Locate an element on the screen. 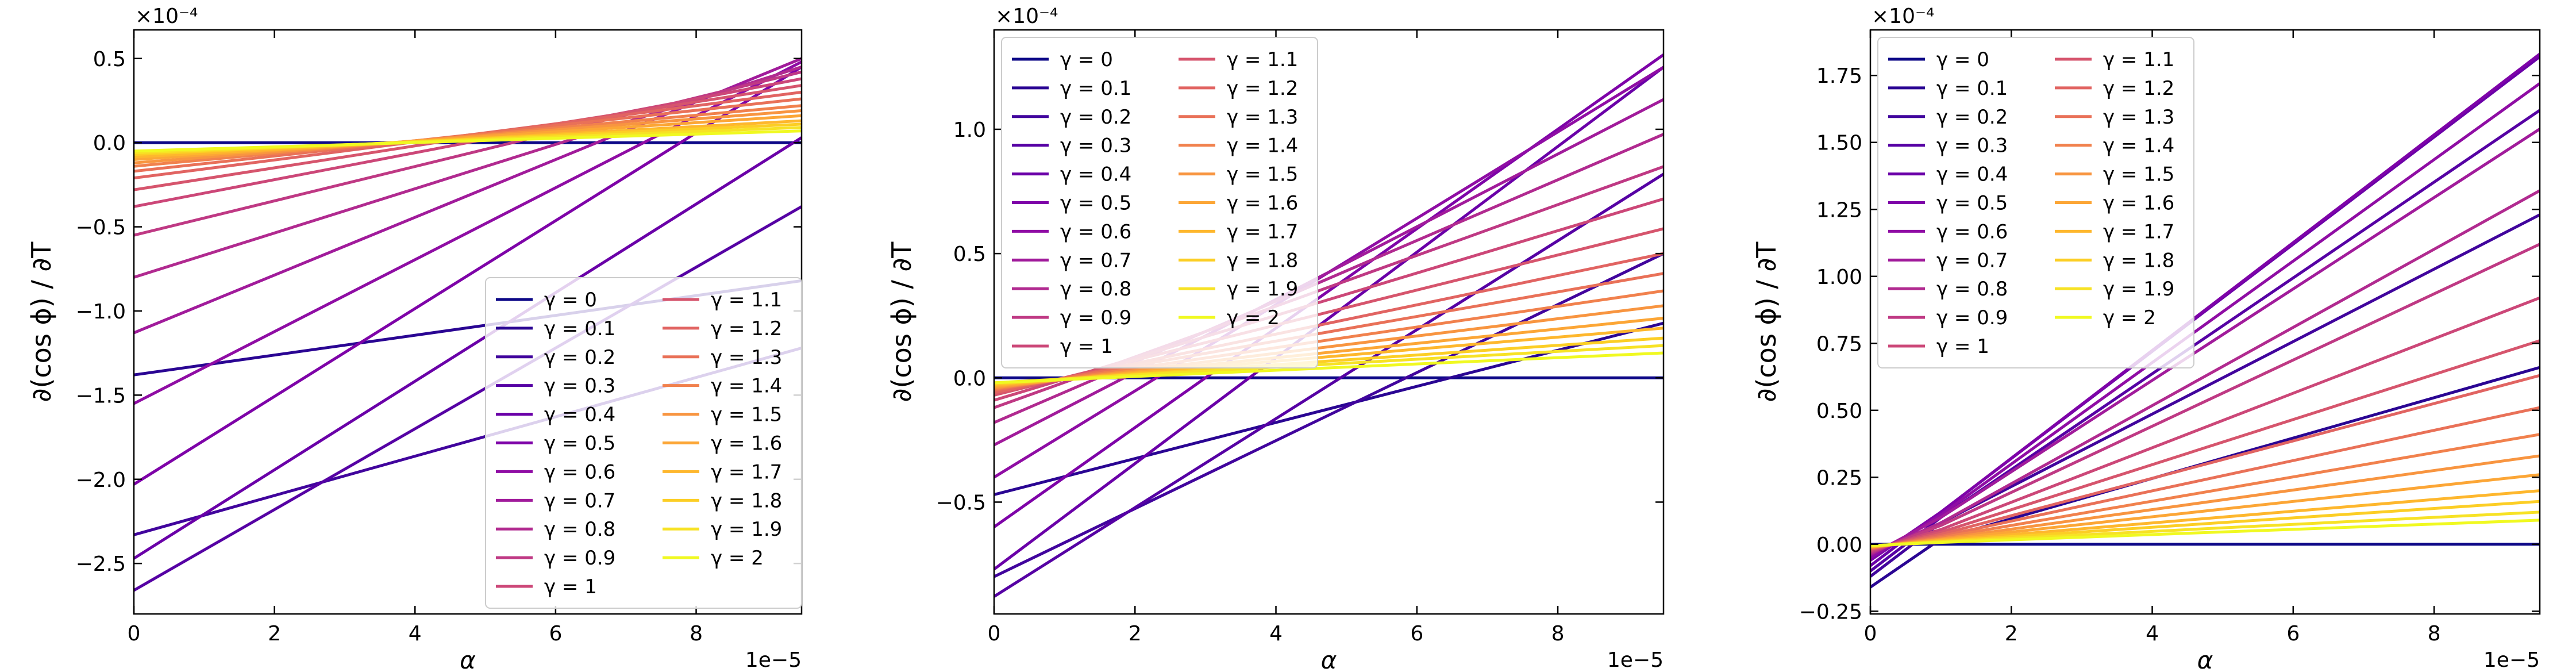 The width and height of the screenshot is (2576, 672). y-tick-label: 1.00 is located at coordinates (1839, 277).